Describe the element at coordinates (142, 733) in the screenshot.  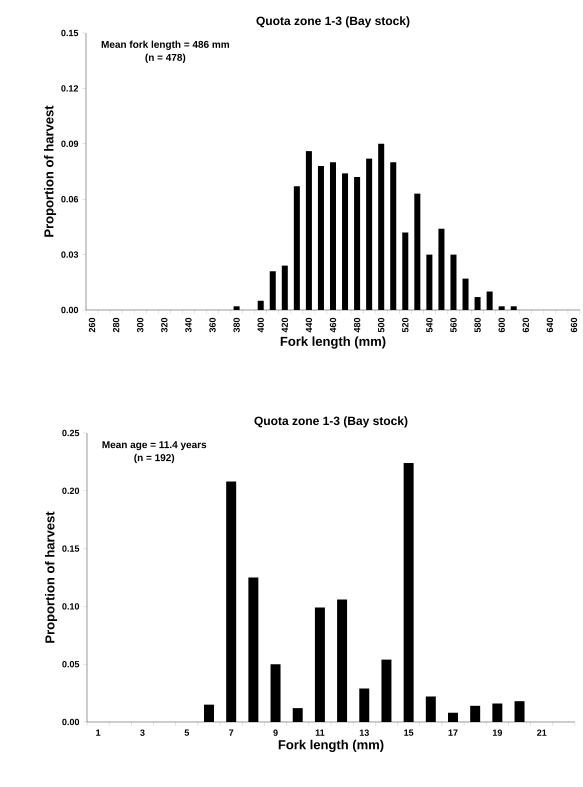
I see `x-tick-label: 3` at that location.